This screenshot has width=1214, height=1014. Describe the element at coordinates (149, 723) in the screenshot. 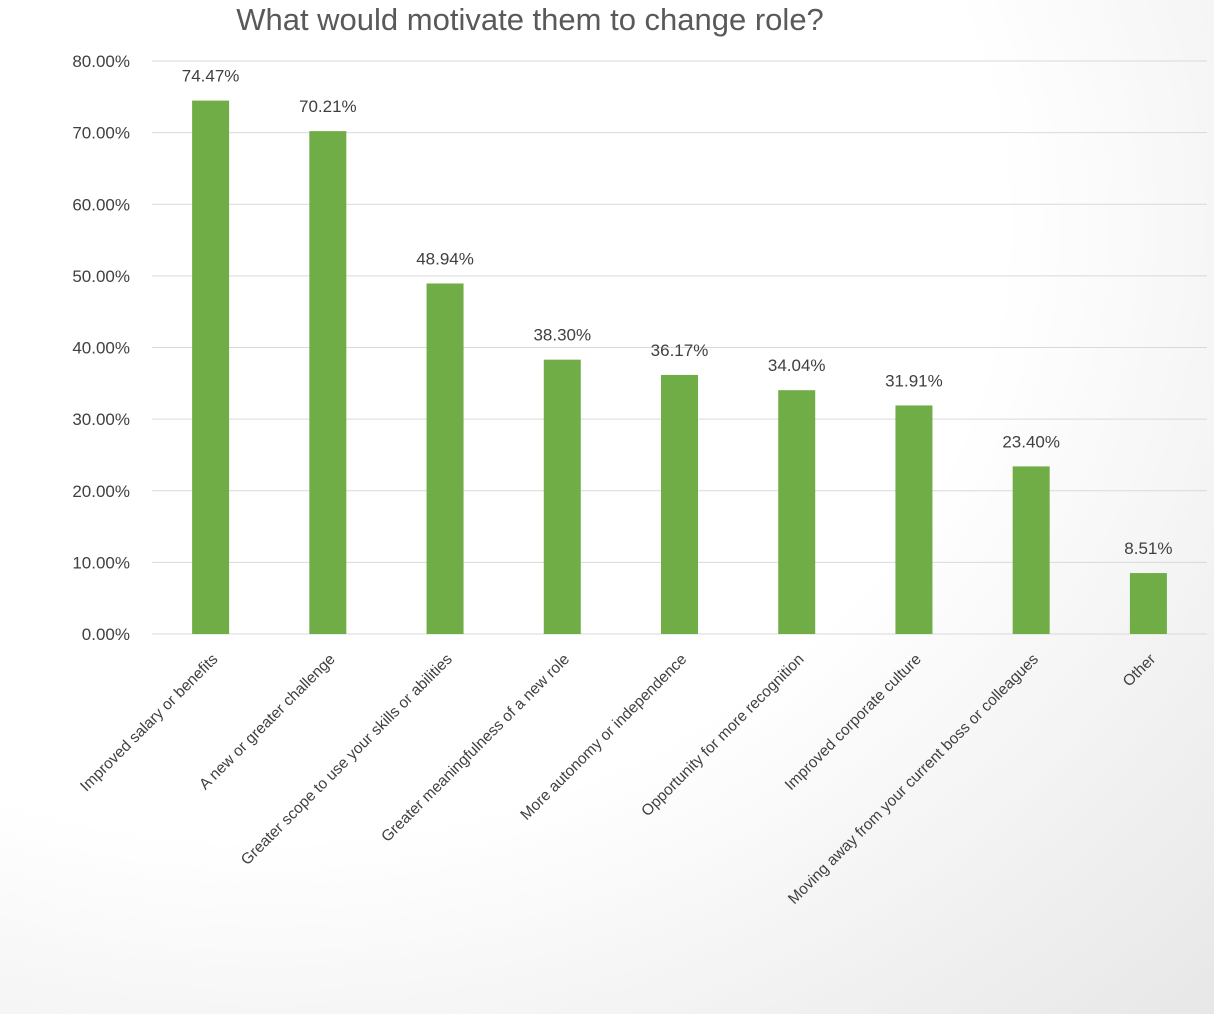

I see `x-tick-label: Improved salary or benefits` at that location.